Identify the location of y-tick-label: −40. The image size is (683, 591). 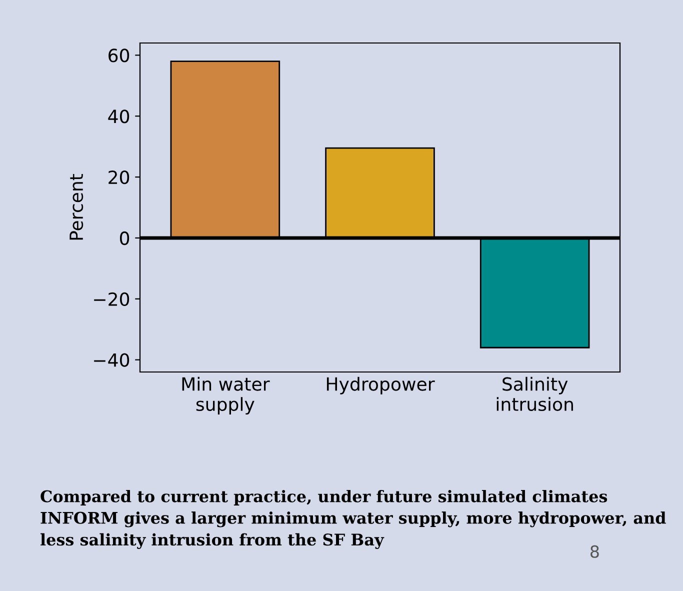
(112, 360).